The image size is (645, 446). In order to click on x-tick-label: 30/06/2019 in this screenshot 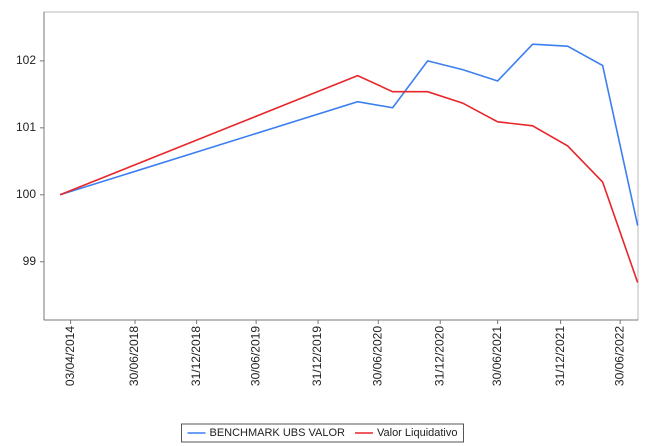, I will do `click(255, 356)`.